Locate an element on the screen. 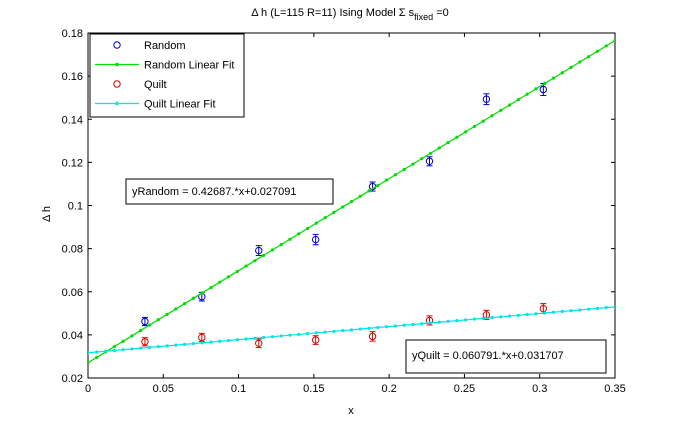  y-tick-label: 0.14 is located at coordinates (72, 120).